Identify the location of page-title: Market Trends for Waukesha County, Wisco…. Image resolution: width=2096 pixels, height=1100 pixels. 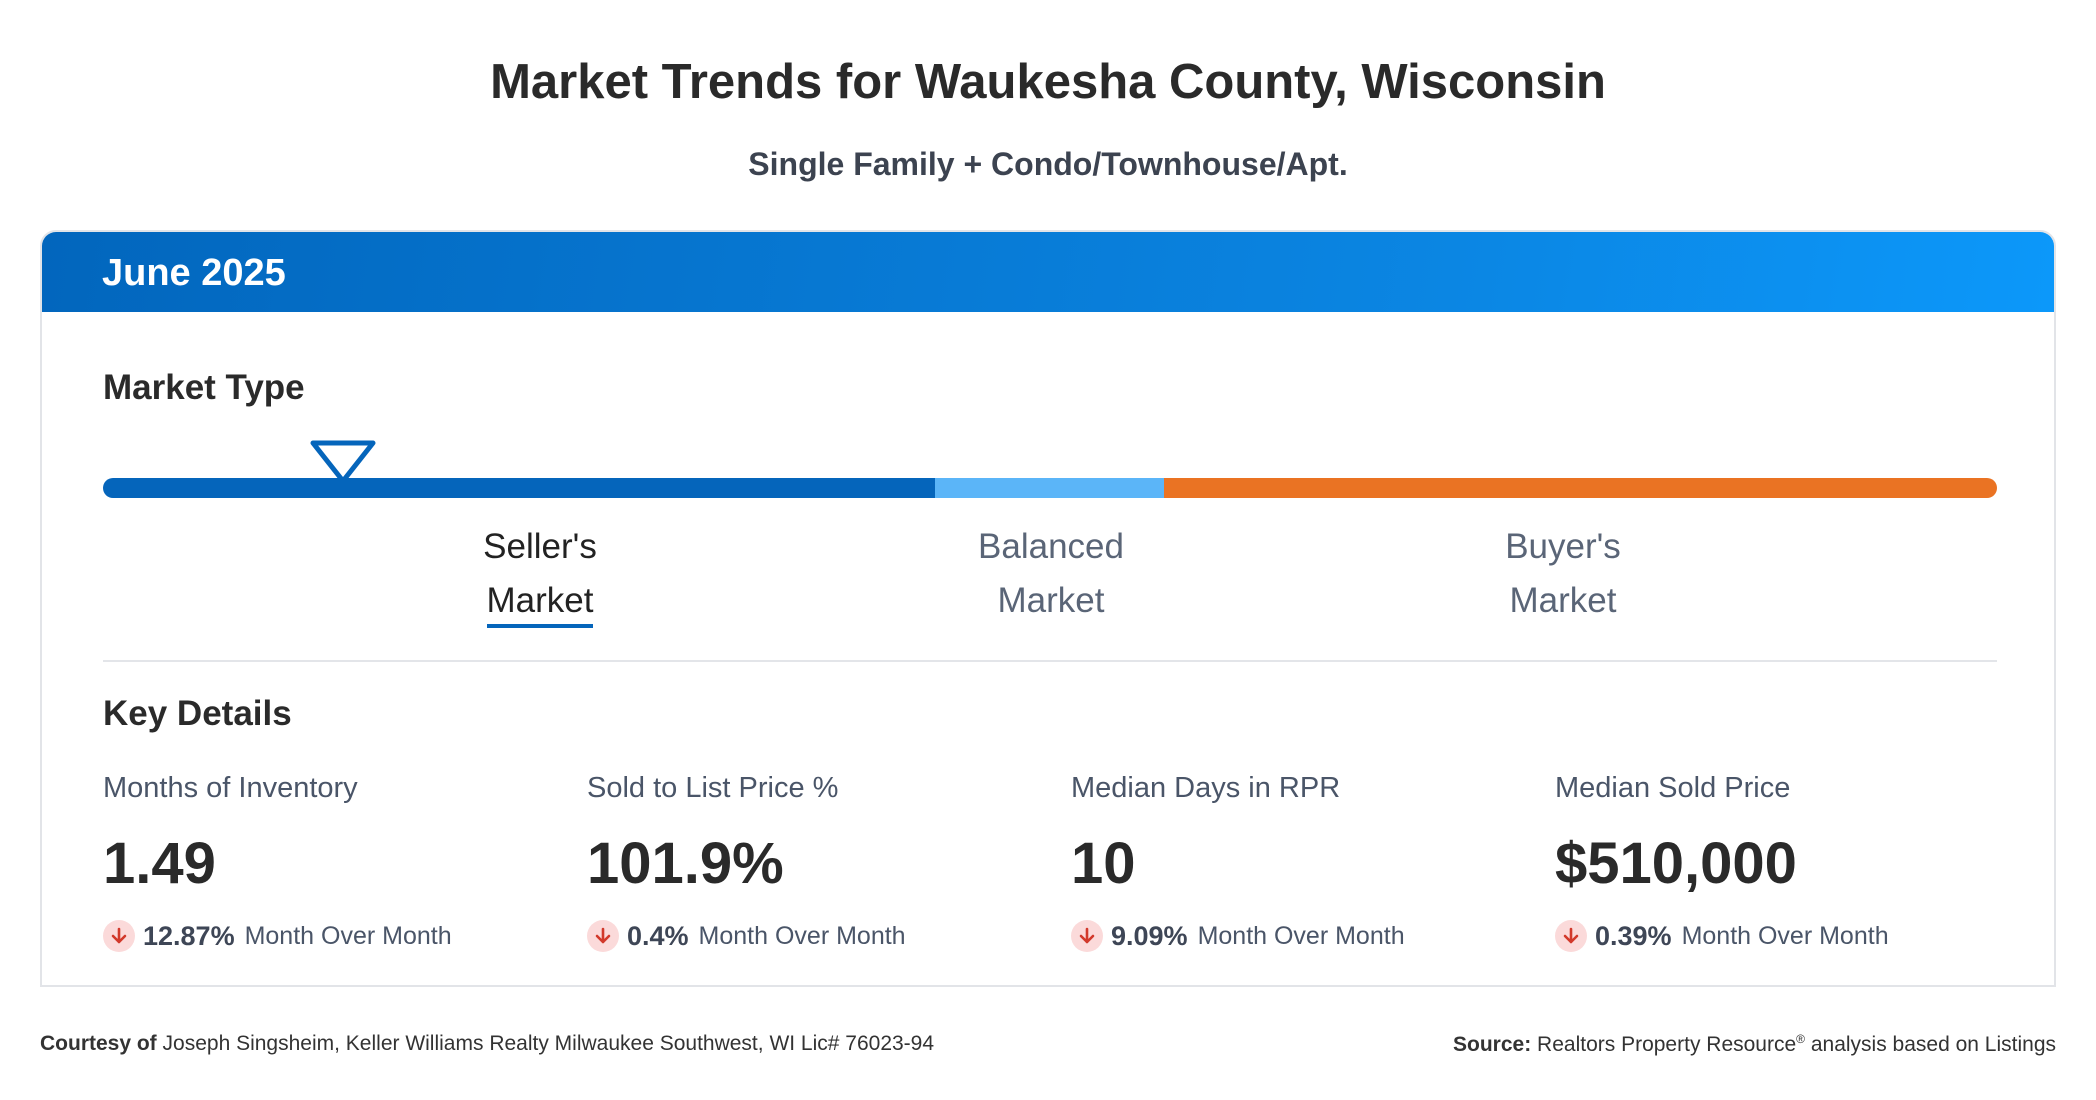
(1048, 82).